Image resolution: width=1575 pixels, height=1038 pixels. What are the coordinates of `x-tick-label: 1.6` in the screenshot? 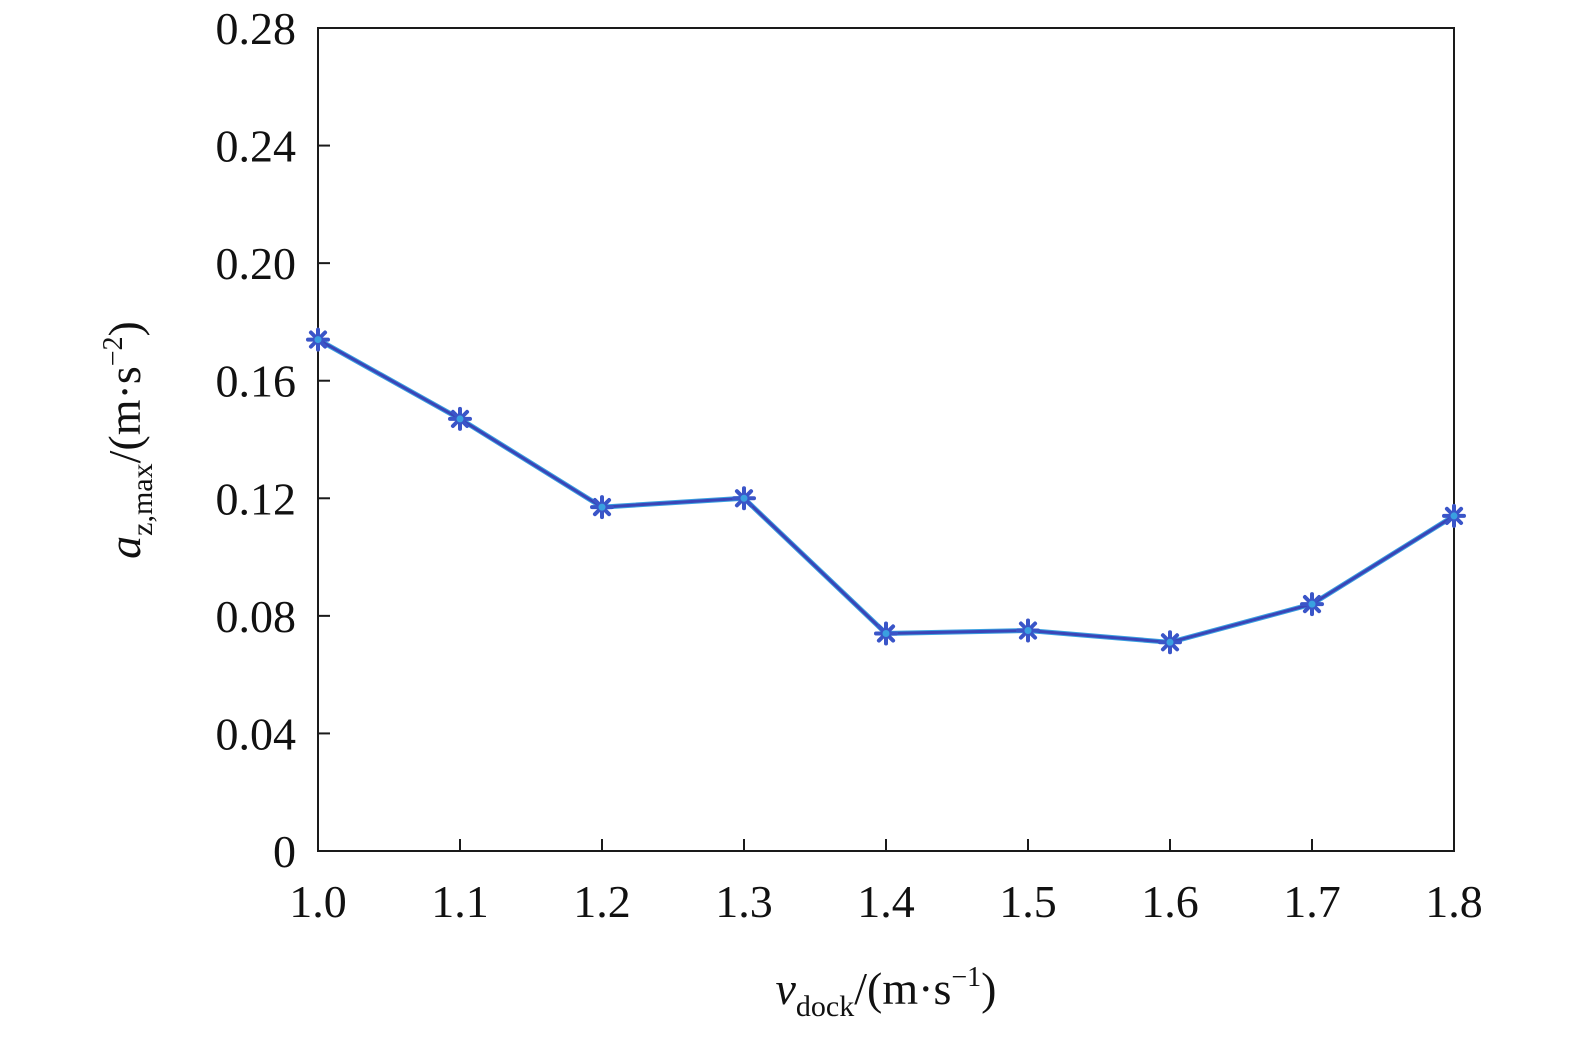 It's located at (1170, 901).